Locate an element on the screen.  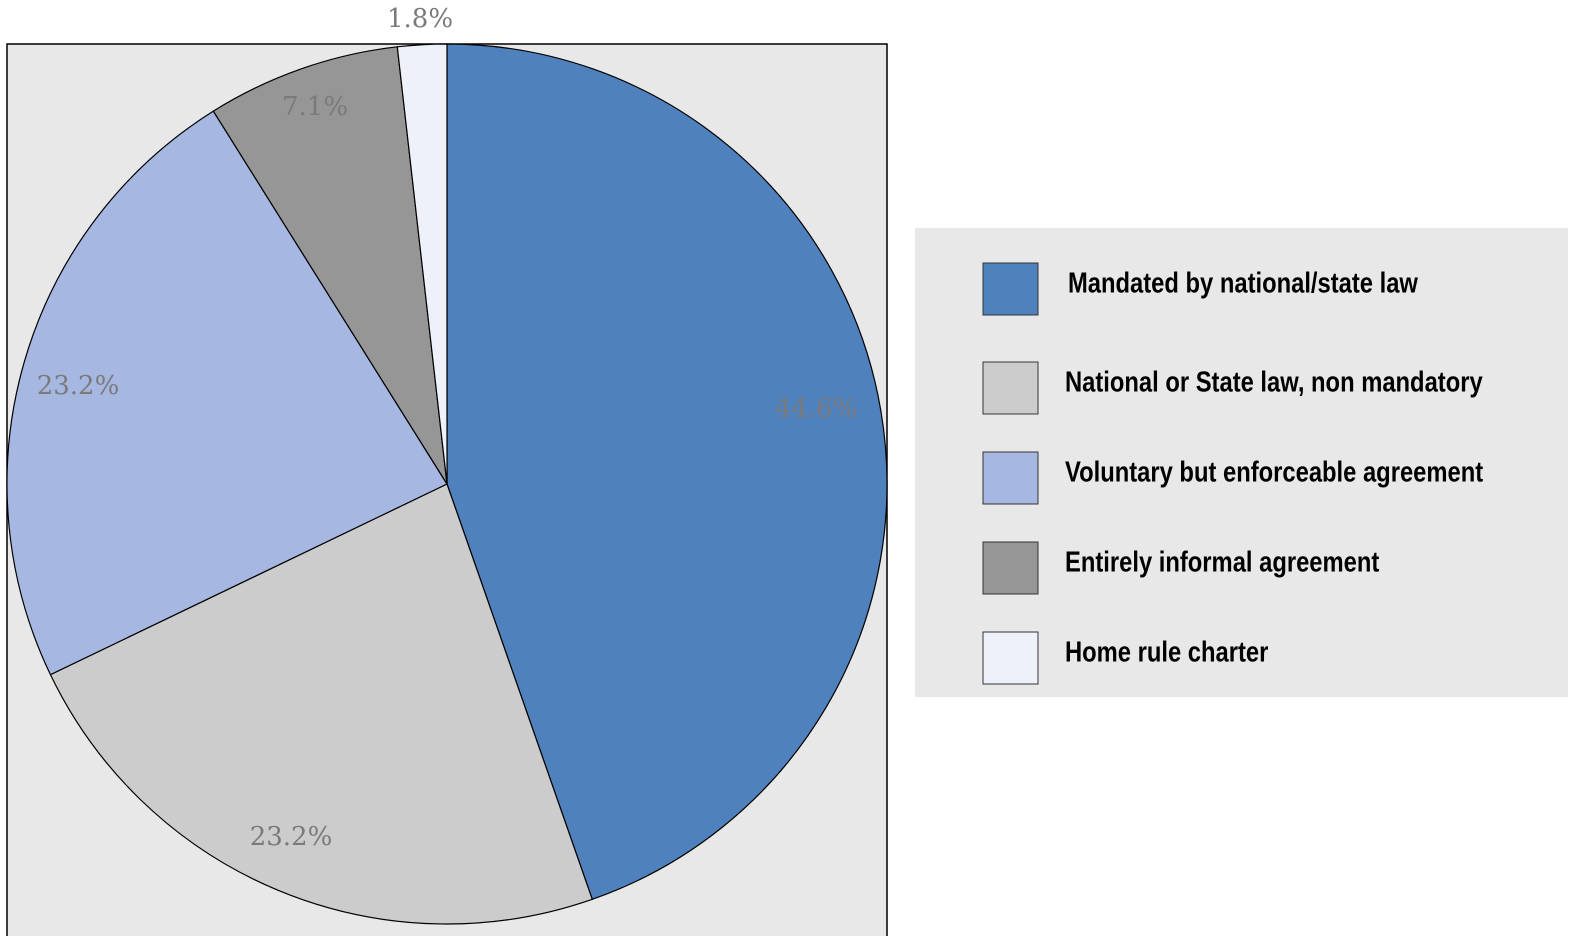
legend-label: Home rule charter is located at coordinates (1166, 651).